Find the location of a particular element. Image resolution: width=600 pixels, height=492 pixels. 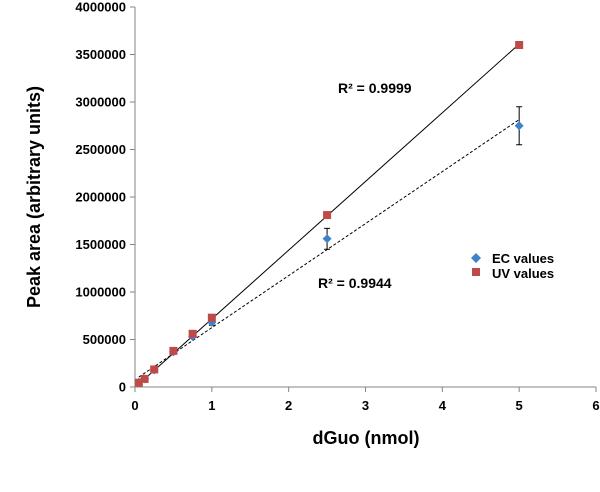

y-tick-label: 1500000 is located at coordinates (100, 244).